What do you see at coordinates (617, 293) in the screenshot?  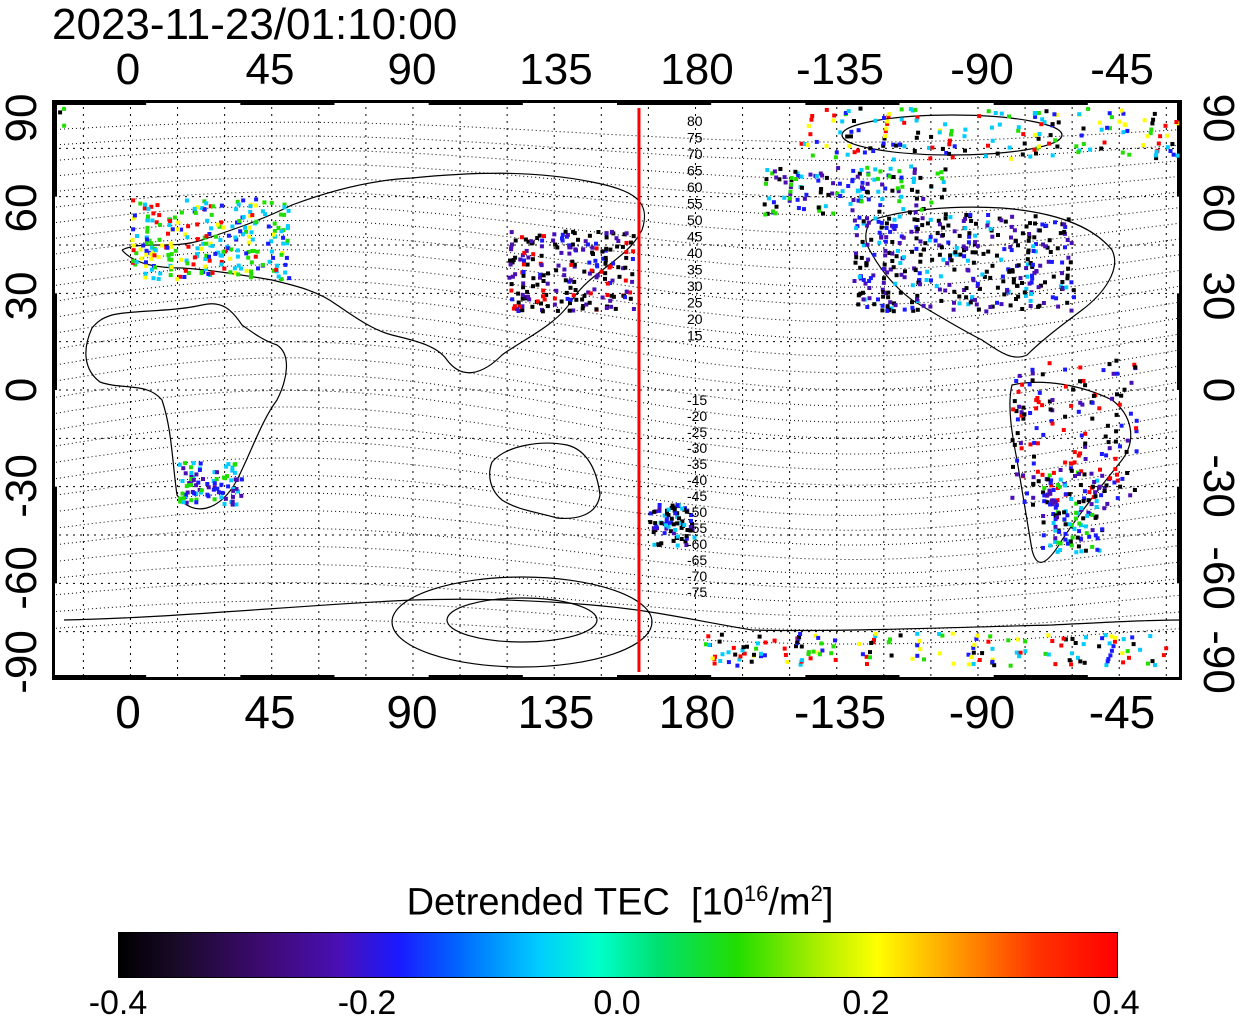 I see `magnetic-contour` at bounding box center [617, 293].